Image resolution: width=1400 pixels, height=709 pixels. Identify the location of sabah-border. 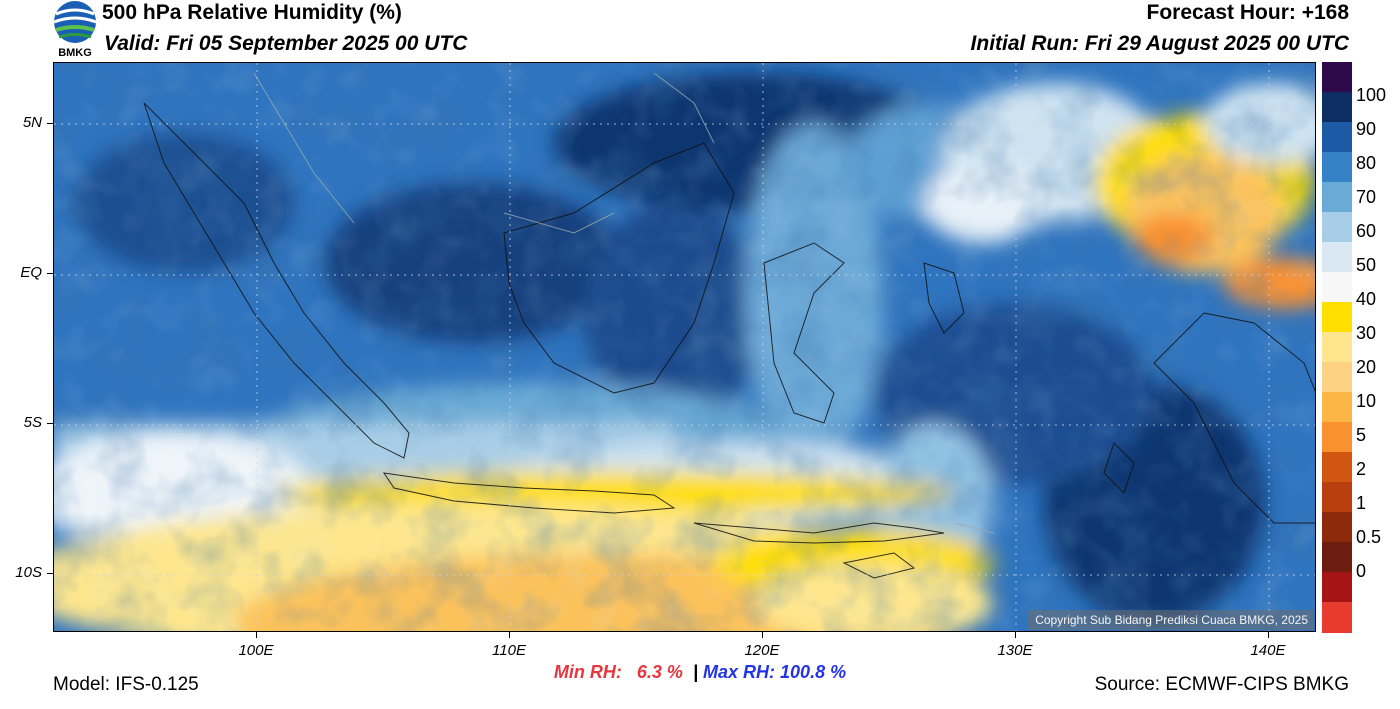
(684, 108).